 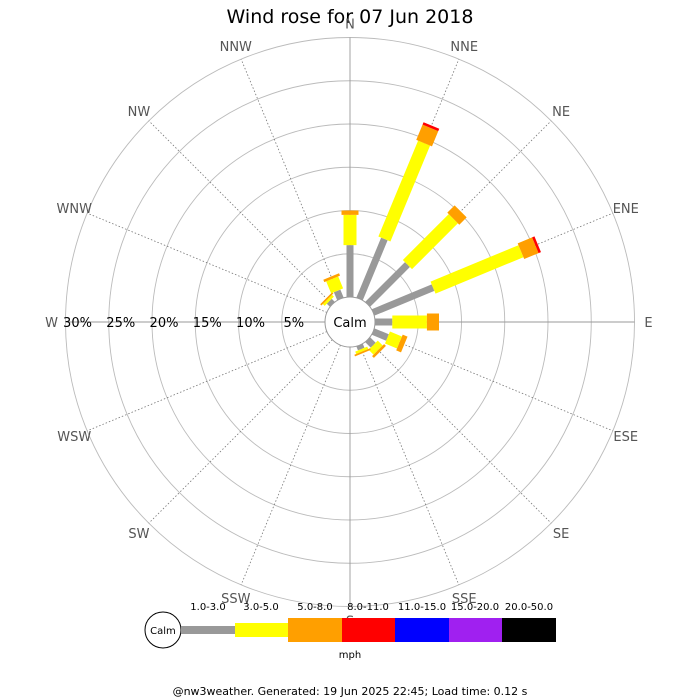 I want to click on calm-label: Calm, so click(x=349, y=323).